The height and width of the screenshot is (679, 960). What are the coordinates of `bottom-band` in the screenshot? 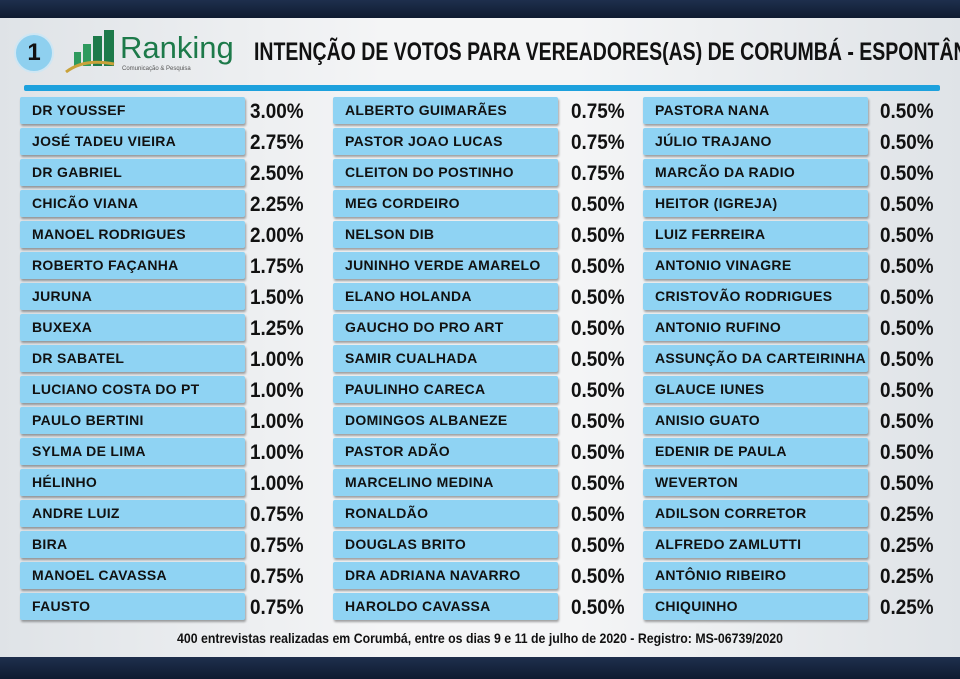 It's located at (480, 668).